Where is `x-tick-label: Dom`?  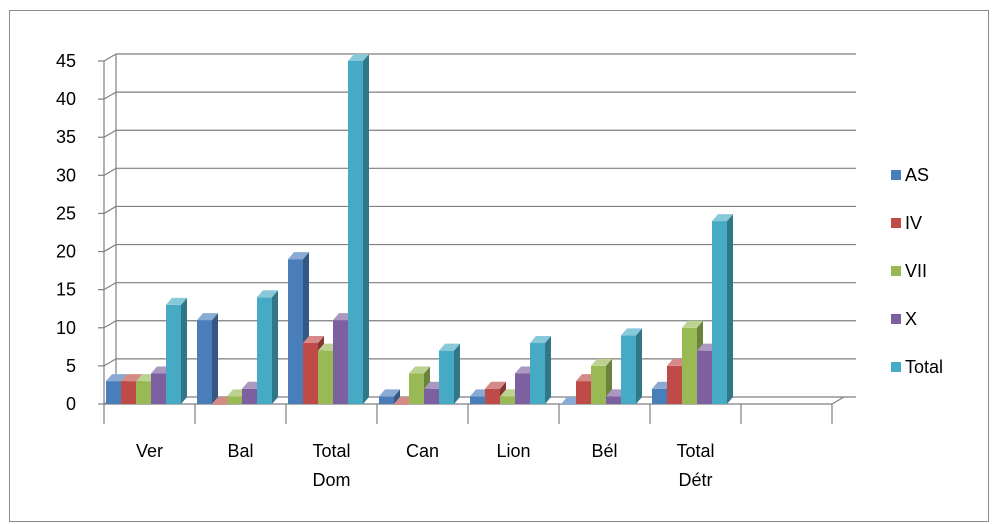
x-tick-label: Dom is located at coordinates (331, 480).